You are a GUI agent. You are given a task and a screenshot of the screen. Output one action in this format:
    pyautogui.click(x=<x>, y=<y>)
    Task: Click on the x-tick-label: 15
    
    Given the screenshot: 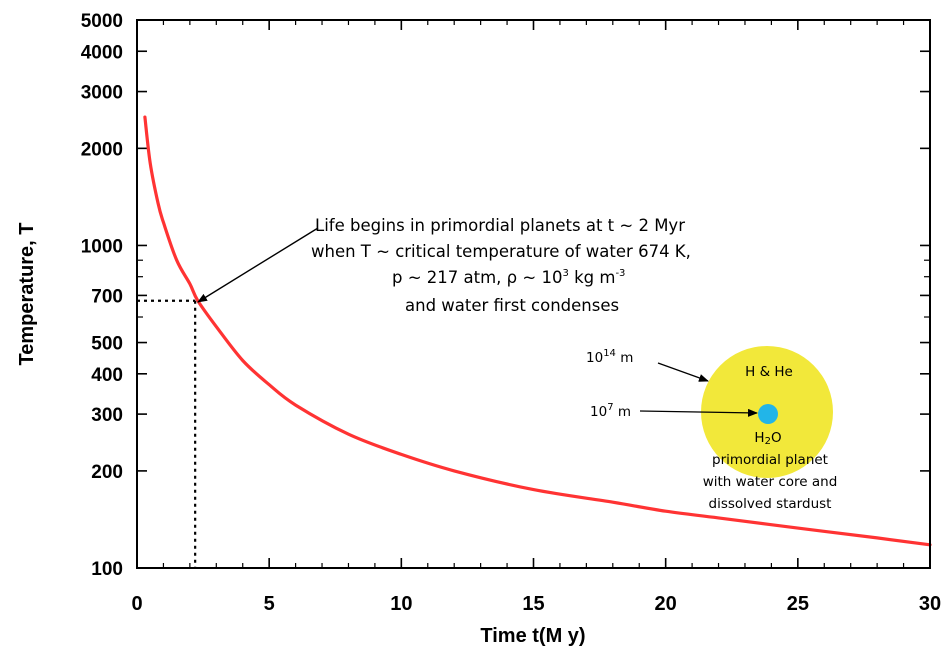 What is the action you would take?
    pyautogui.click(x=533, y=604)
    